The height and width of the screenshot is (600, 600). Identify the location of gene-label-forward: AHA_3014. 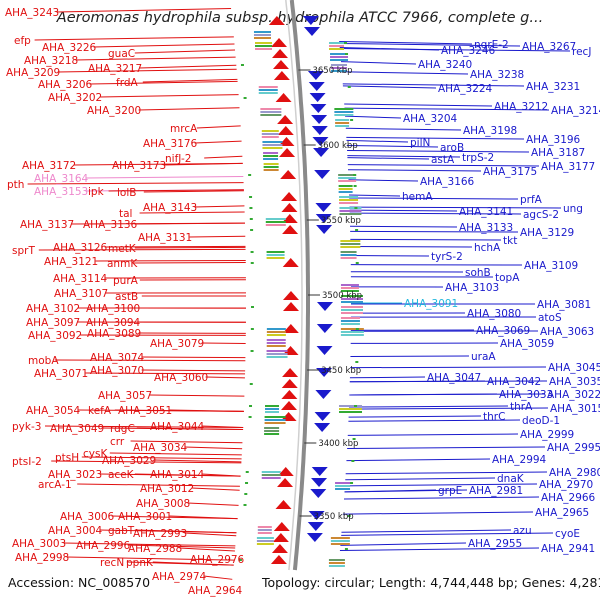
(177, 475).